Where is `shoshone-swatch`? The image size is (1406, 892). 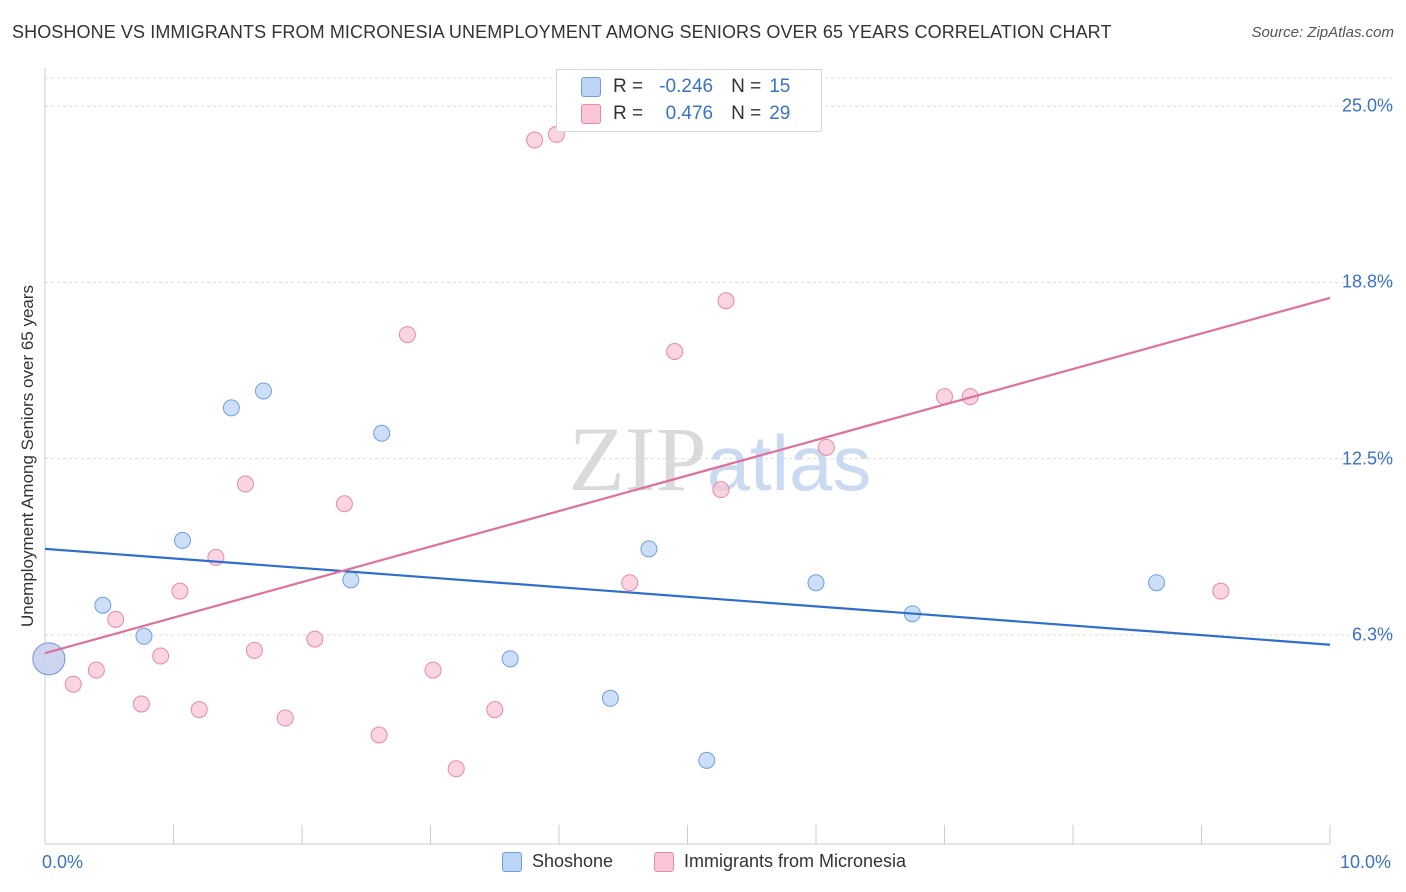
shoshone-swatch is located at coordinates (591, 87).